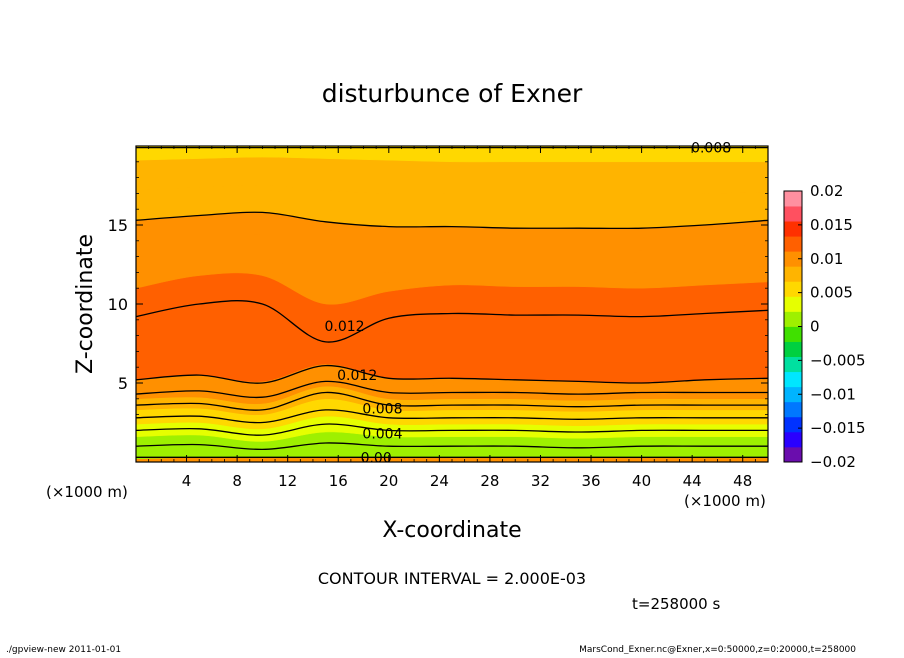 The width and height of the screenshot is (904, 658). Describe the element at coordinates (287, 481) in the screenshot. I see `x-tick-label: 12` at that location.